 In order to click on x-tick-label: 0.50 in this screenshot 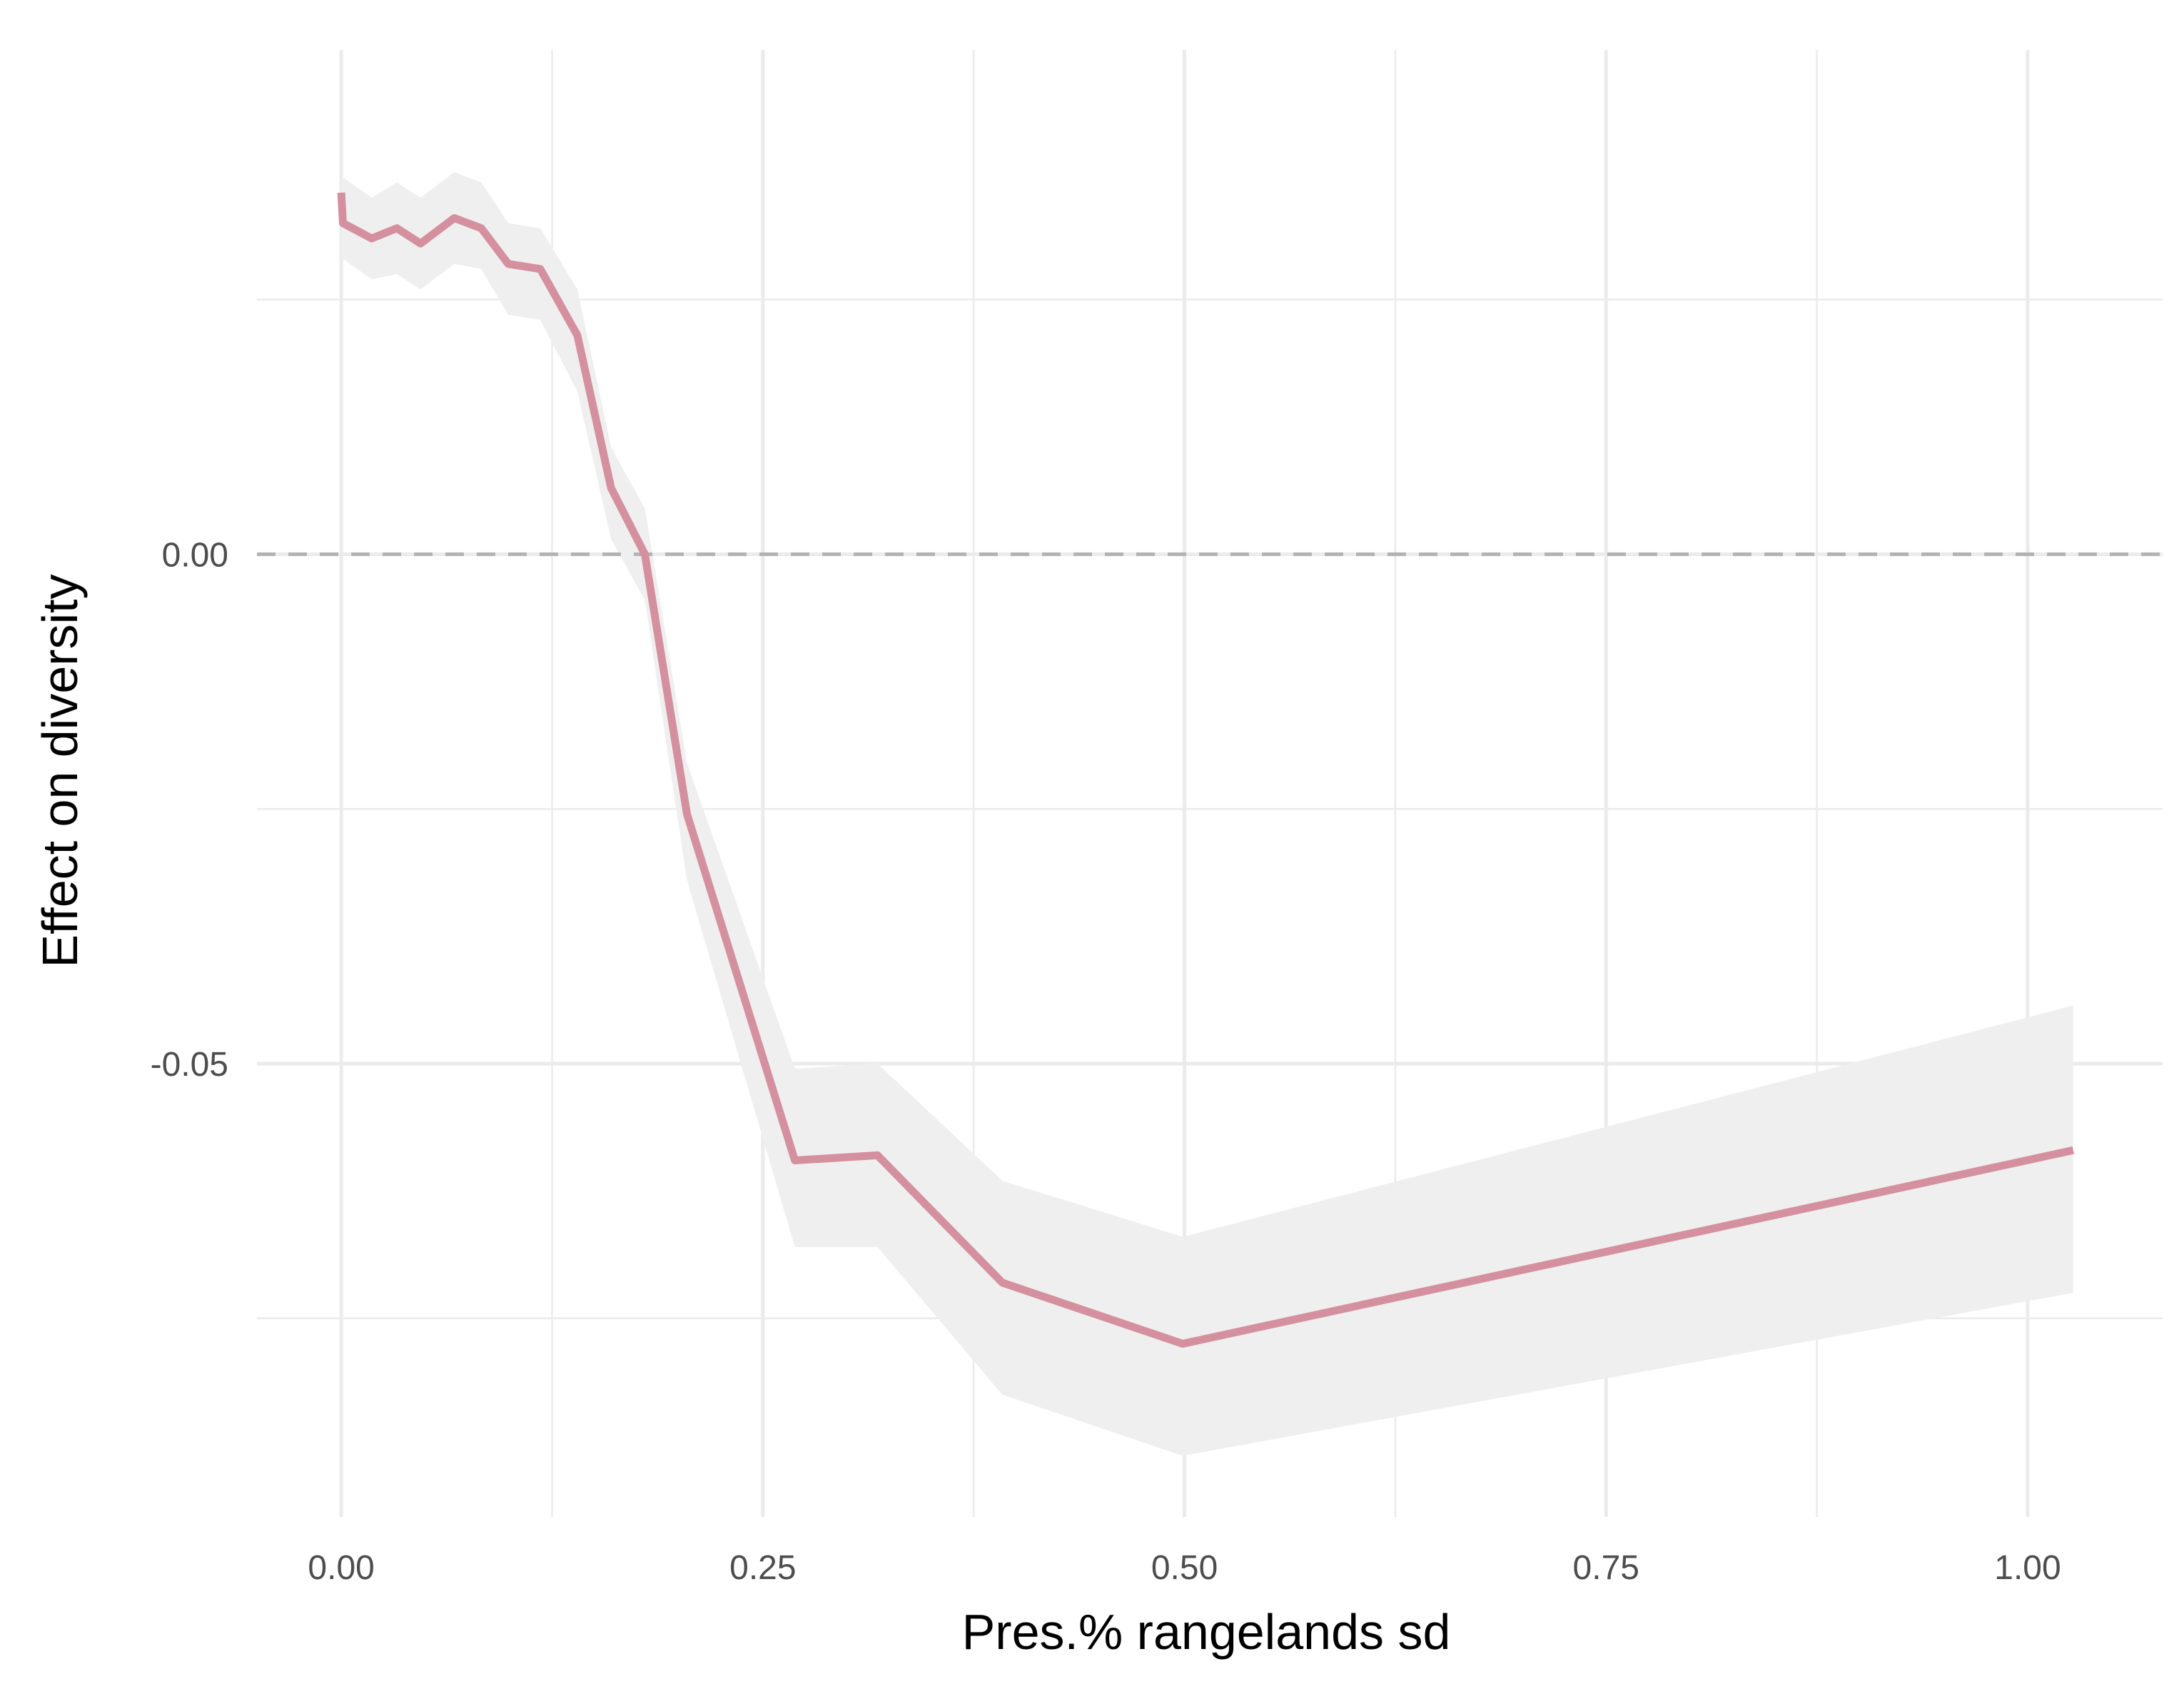, I will do `click(1184, 1568)`.